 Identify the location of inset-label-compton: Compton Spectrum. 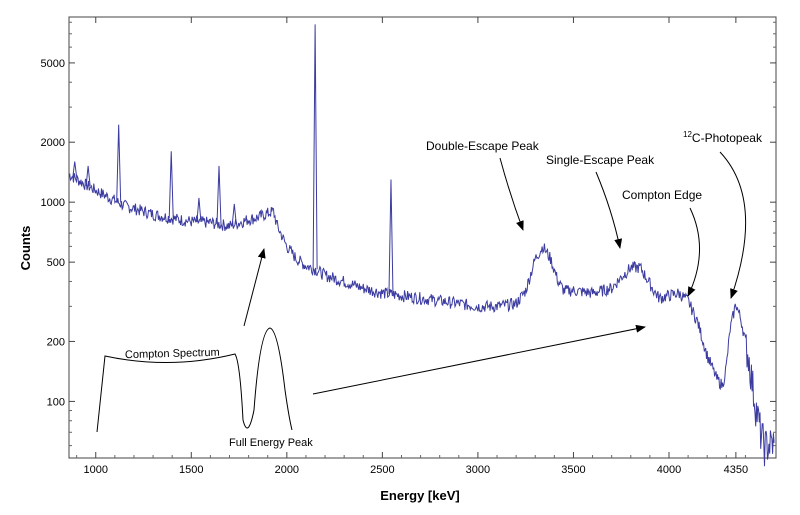
(172, 354).